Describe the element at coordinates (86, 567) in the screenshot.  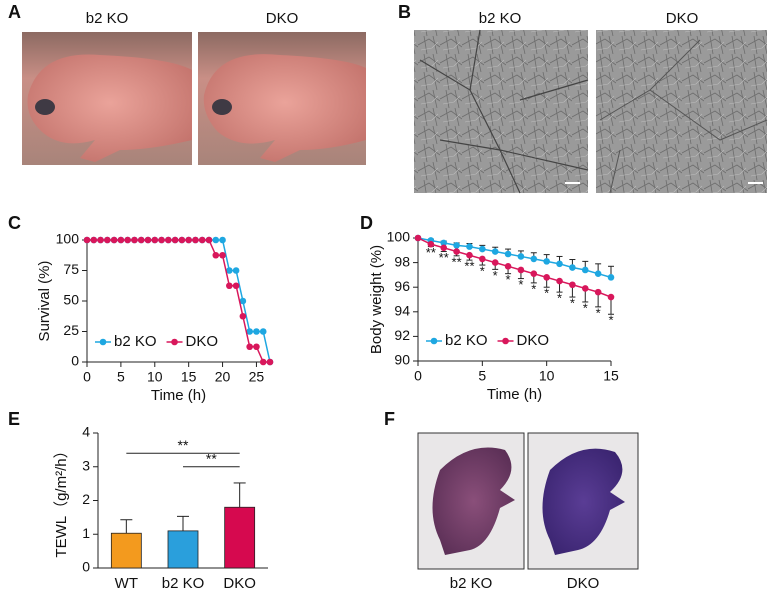
I see `y-tick-label: 0` at that location.